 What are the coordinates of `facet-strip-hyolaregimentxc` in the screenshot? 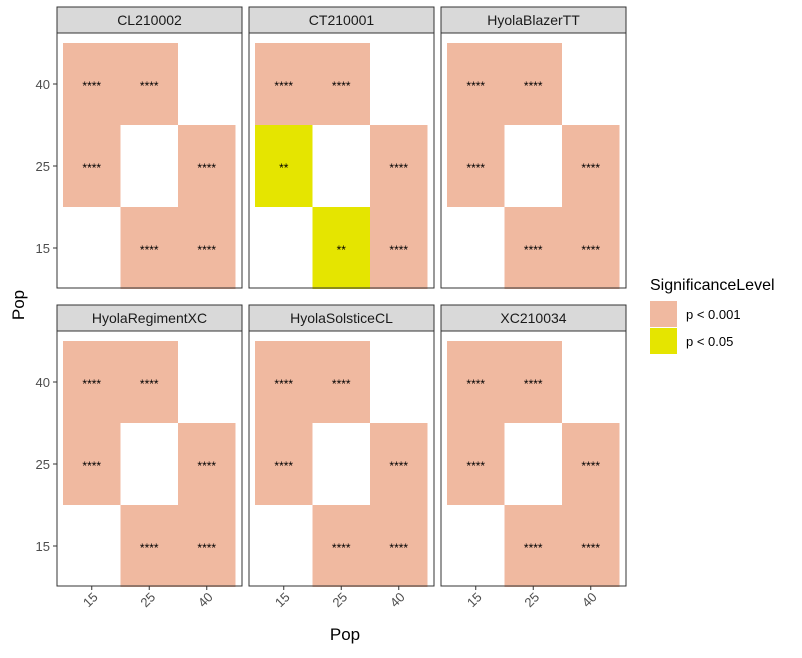 It's located at (149, 318).